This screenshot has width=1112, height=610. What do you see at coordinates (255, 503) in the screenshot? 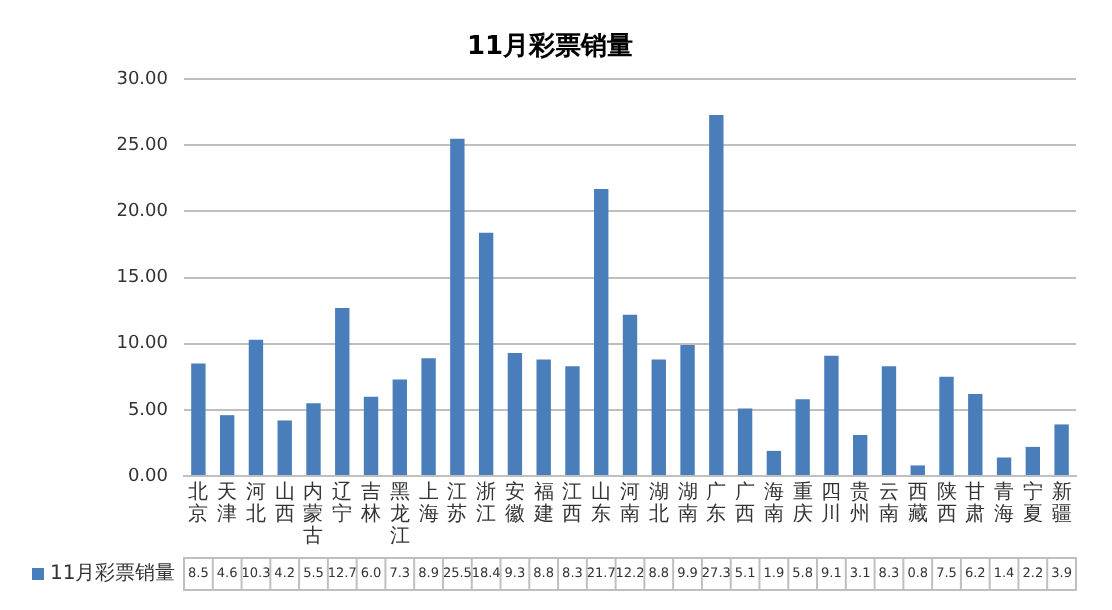
I see `x-tick-label: 河北` at bounding box center [255, 503].